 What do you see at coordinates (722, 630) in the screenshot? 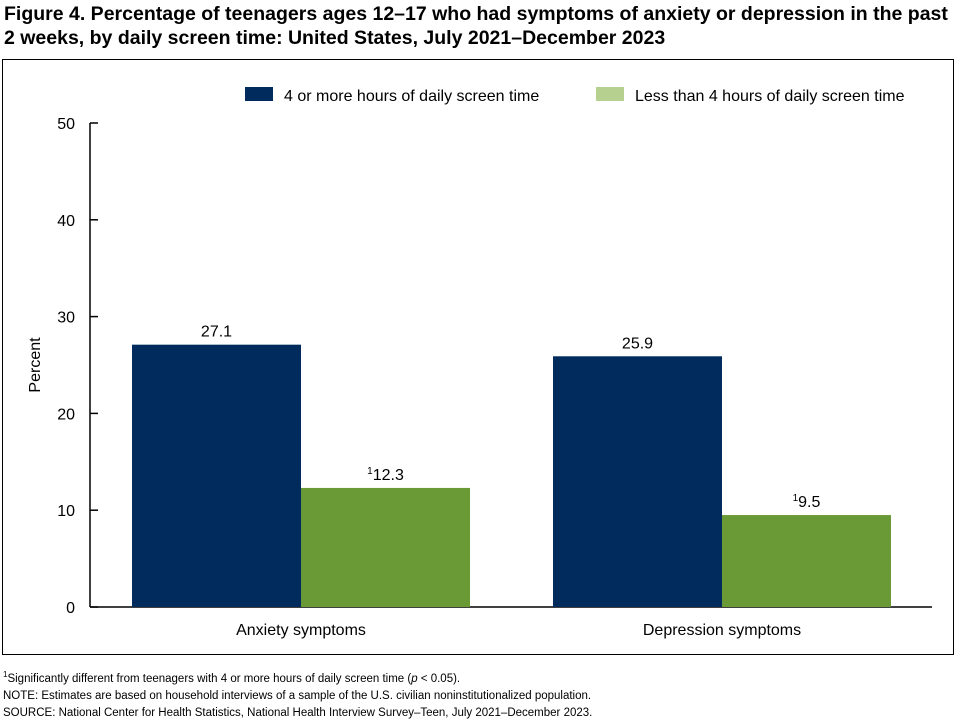
I see `x-category-label: Depression symptoms` at bounding box center [722, 630].